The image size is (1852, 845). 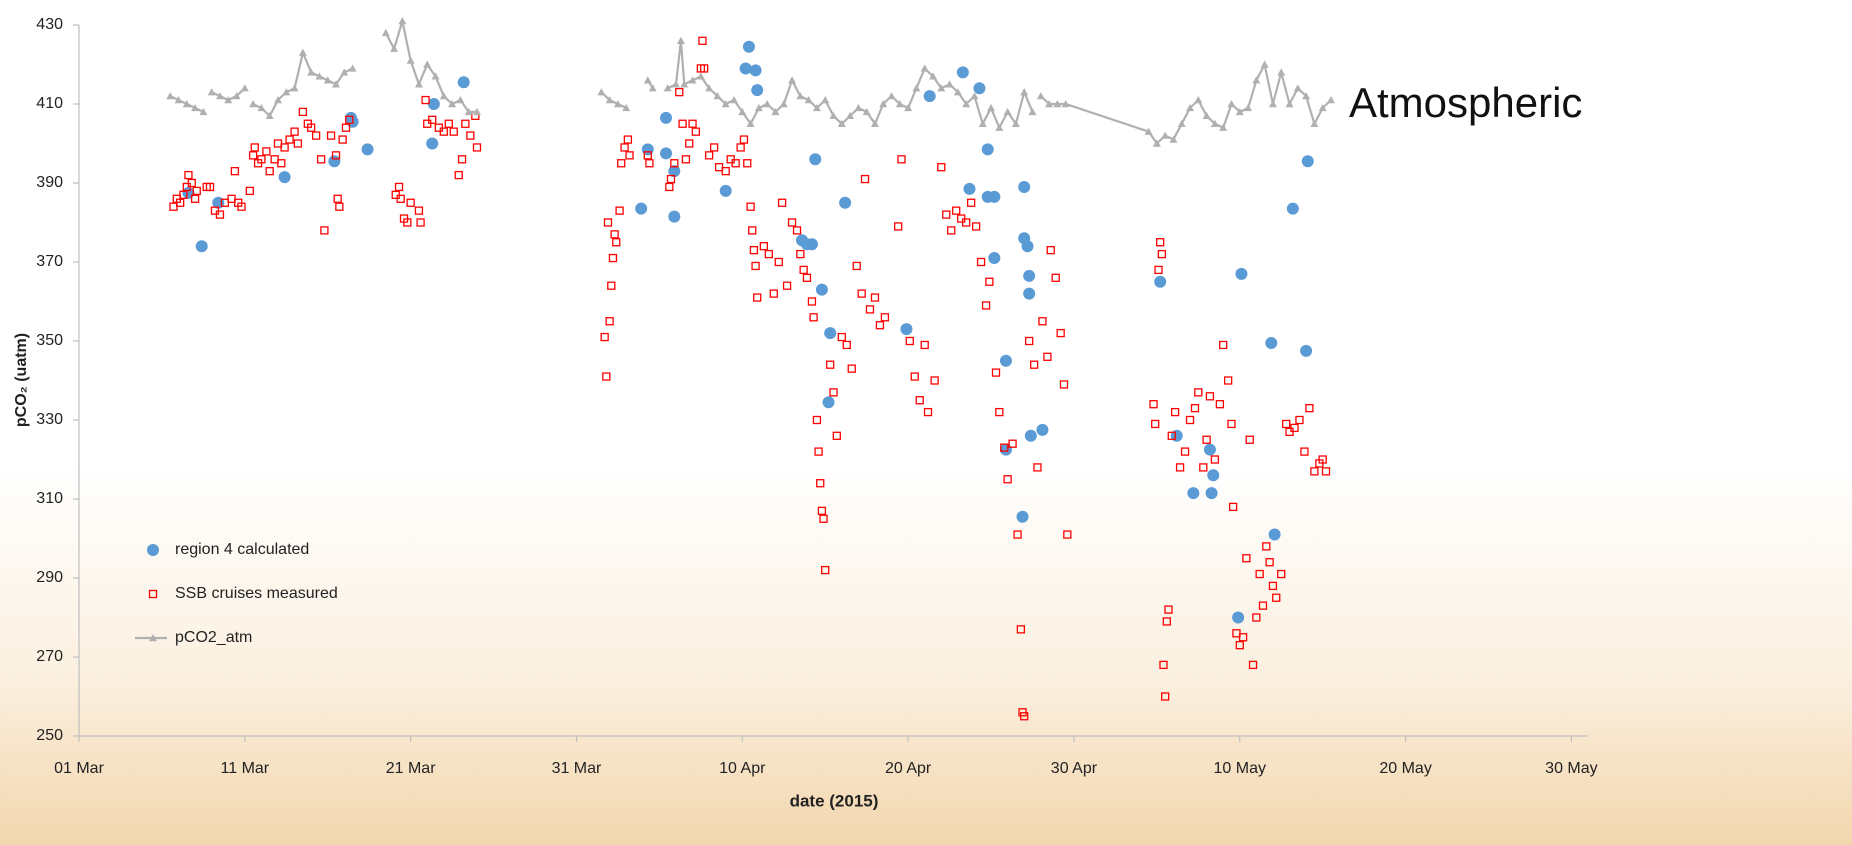 I want to click on legend-marker, so click(x=153, y=638).